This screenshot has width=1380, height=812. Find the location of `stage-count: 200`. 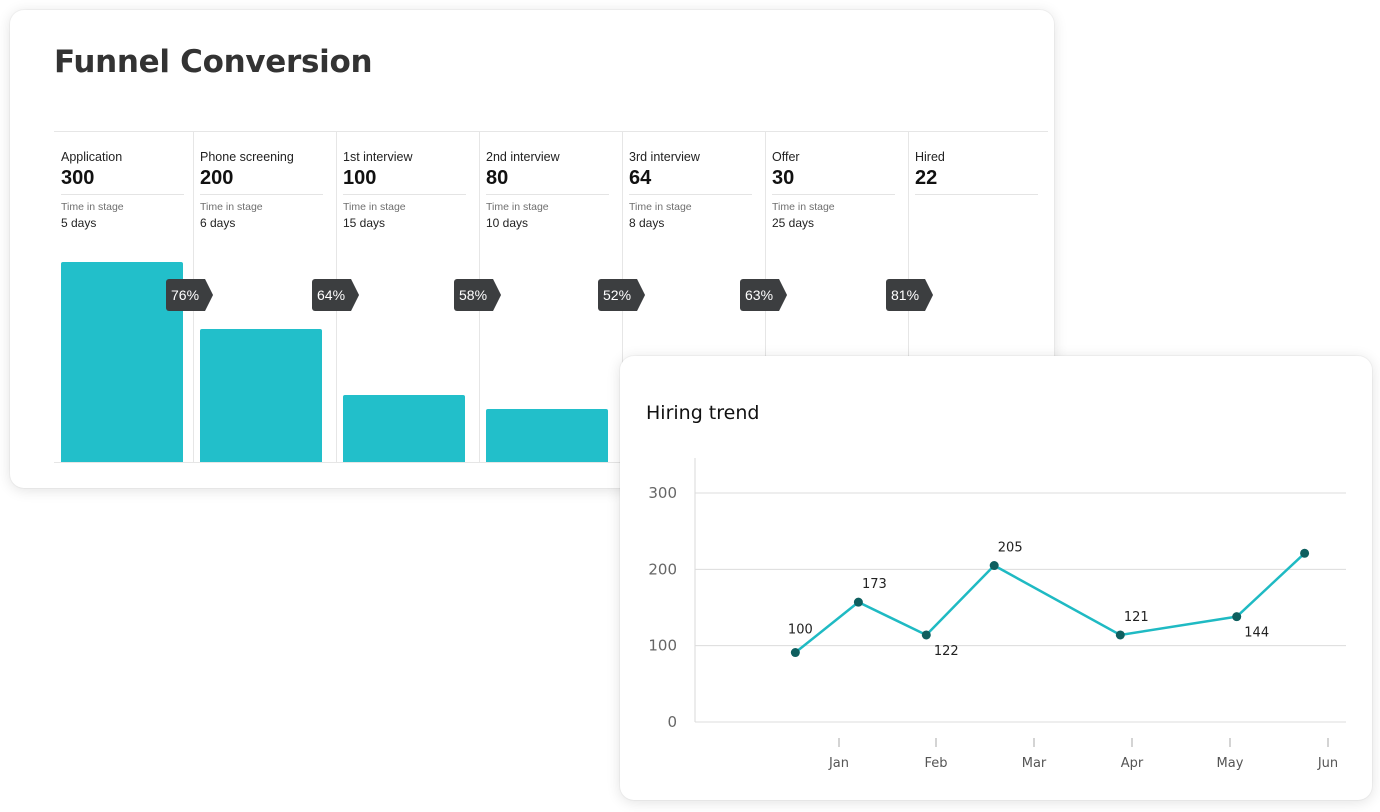

stage-count: 200 is located at coordinates (217, 178).